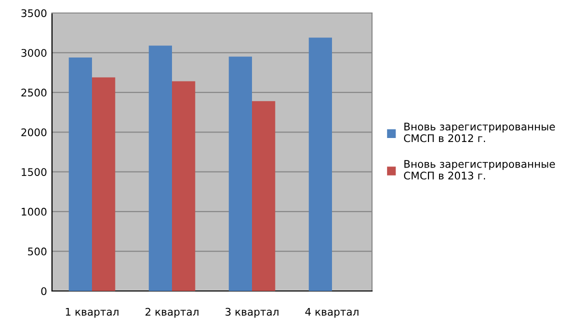 This screenshot has width=574, height=334. I want to click on y-tick-label: 2000, so click(33, 132).